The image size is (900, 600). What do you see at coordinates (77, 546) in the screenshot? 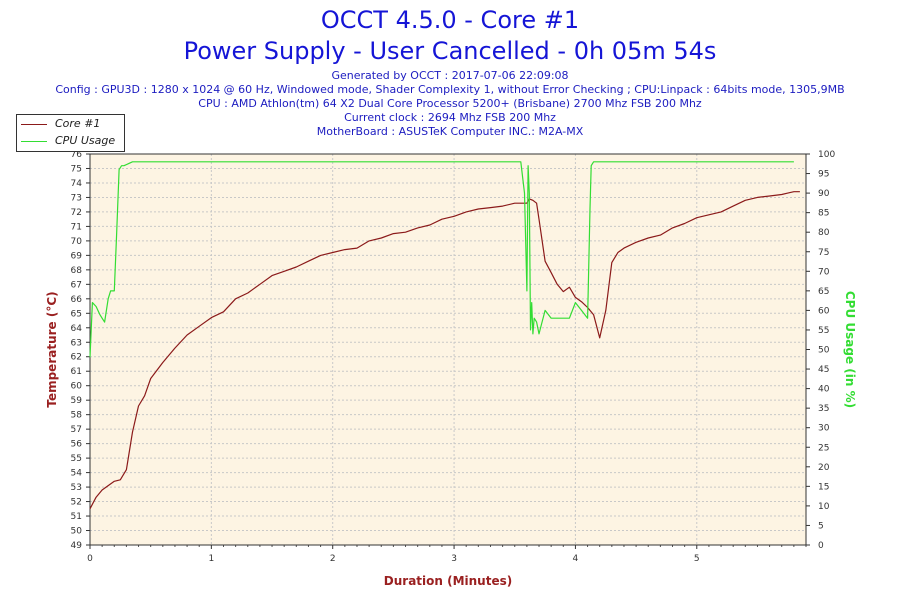
I see `y-tick-label: 49` at bounding box center [77, 546].